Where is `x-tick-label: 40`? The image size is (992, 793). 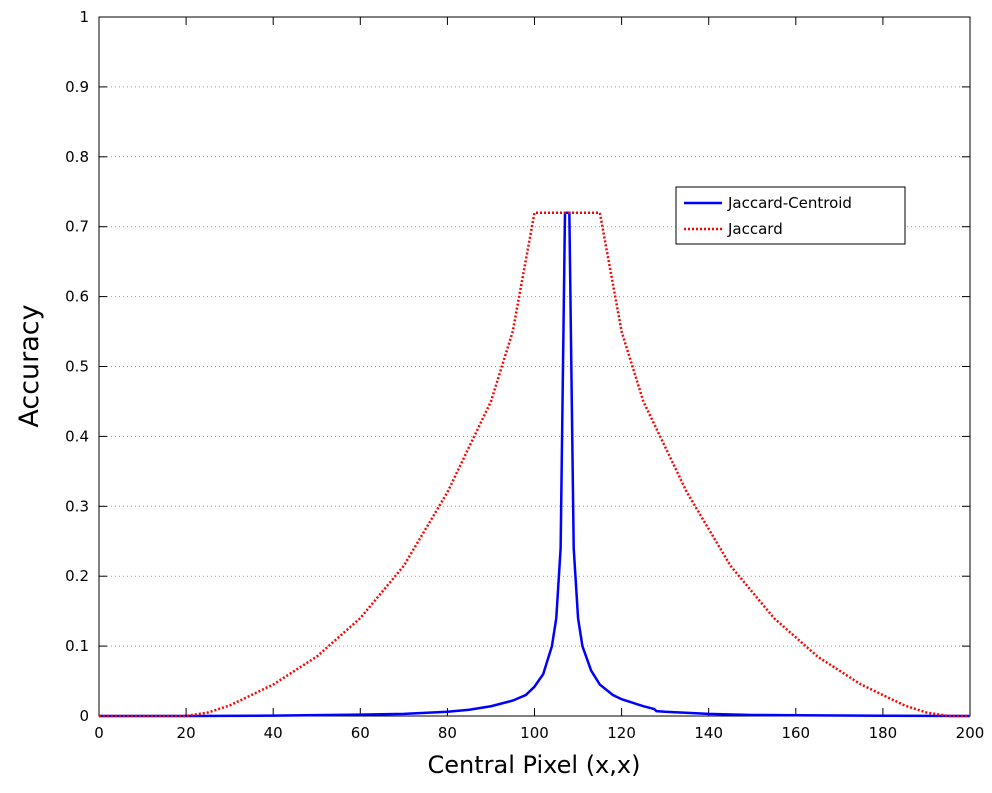 x-tick-label: 40 is located at coordinates (273, 733).